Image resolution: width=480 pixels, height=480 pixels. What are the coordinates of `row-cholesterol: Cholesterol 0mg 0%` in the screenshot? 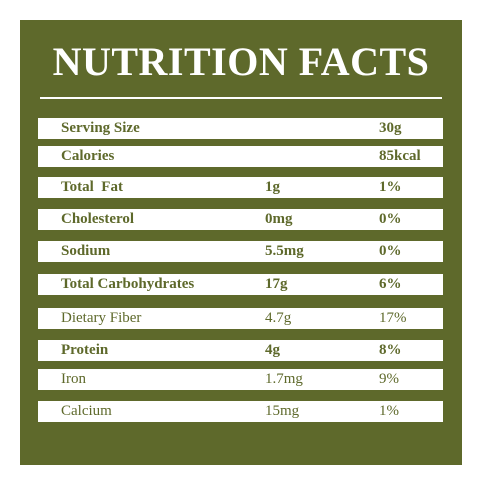 It's located at (240, 219).